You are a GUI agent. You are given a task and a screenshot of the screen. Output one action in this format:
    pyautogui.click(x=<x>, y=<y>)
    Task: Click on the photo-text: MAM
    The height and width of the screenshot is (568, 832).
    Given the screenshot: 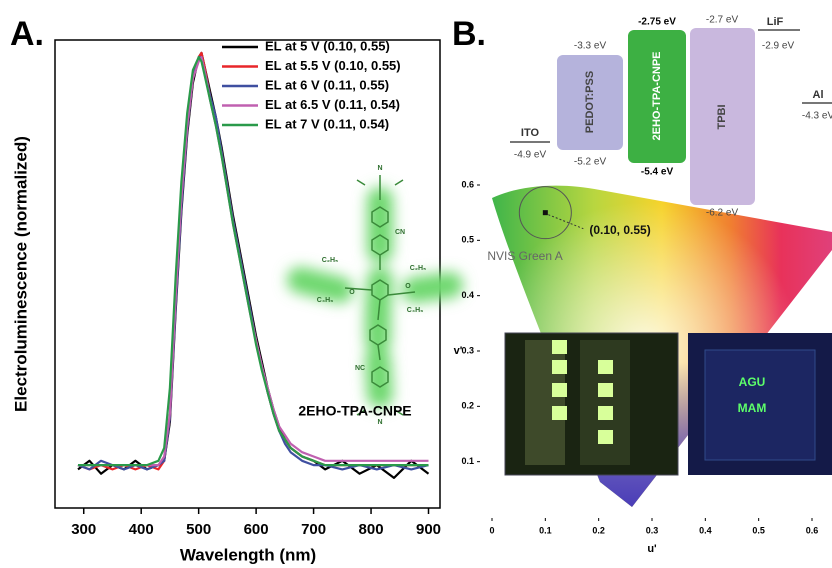 What is the action you would take?
    pyautogui.click(x=752, y=408)
    